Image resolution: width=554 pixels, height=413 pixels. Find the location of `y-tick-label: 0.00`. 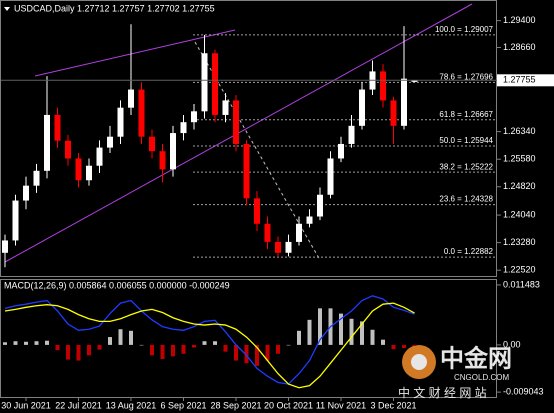

y-tick-label: 0.00 is located at coordinates (512, 344).